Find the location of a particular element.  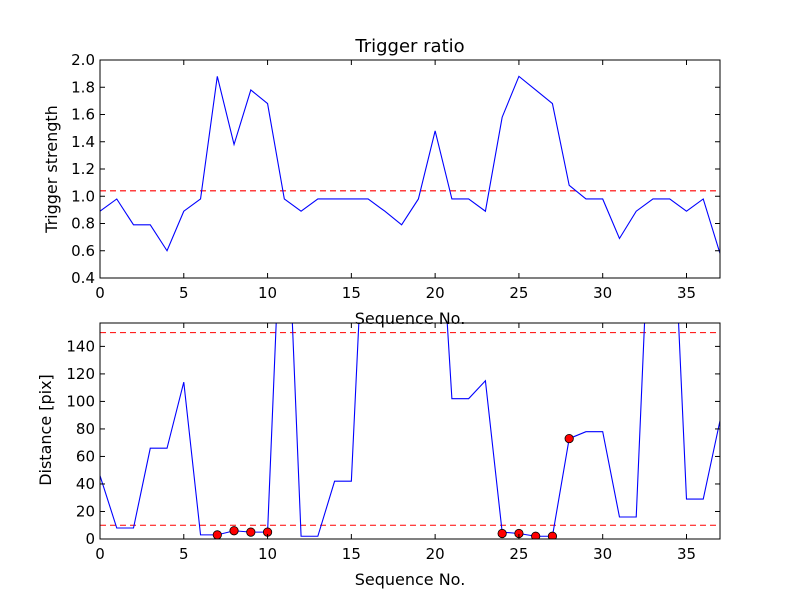

top-y-tick-label: 1.8 is located at coordinates (83, 87).